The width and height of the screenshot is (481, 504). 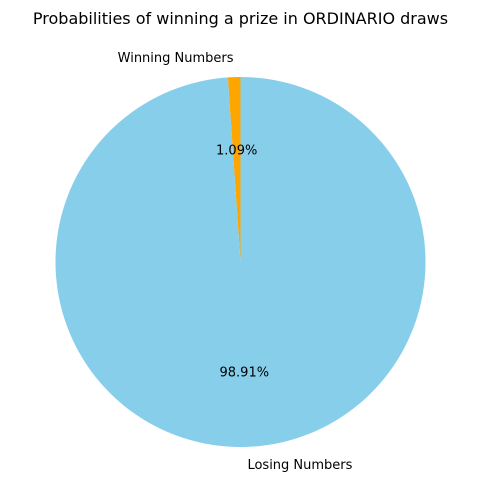 I want to click on pie-slice-winning-numbers, so click(x=234, y=169).